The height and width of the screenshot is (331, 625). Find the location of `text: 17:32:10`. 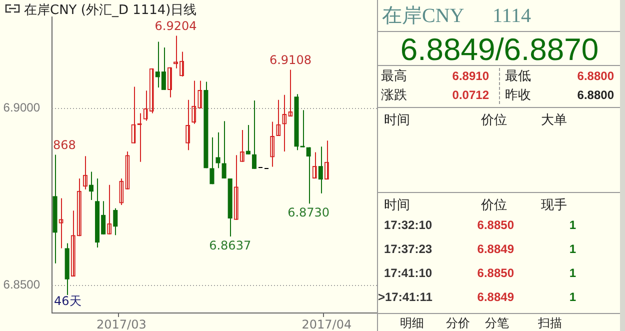

text: 17:32:10 is located at coordinates (408, 225).